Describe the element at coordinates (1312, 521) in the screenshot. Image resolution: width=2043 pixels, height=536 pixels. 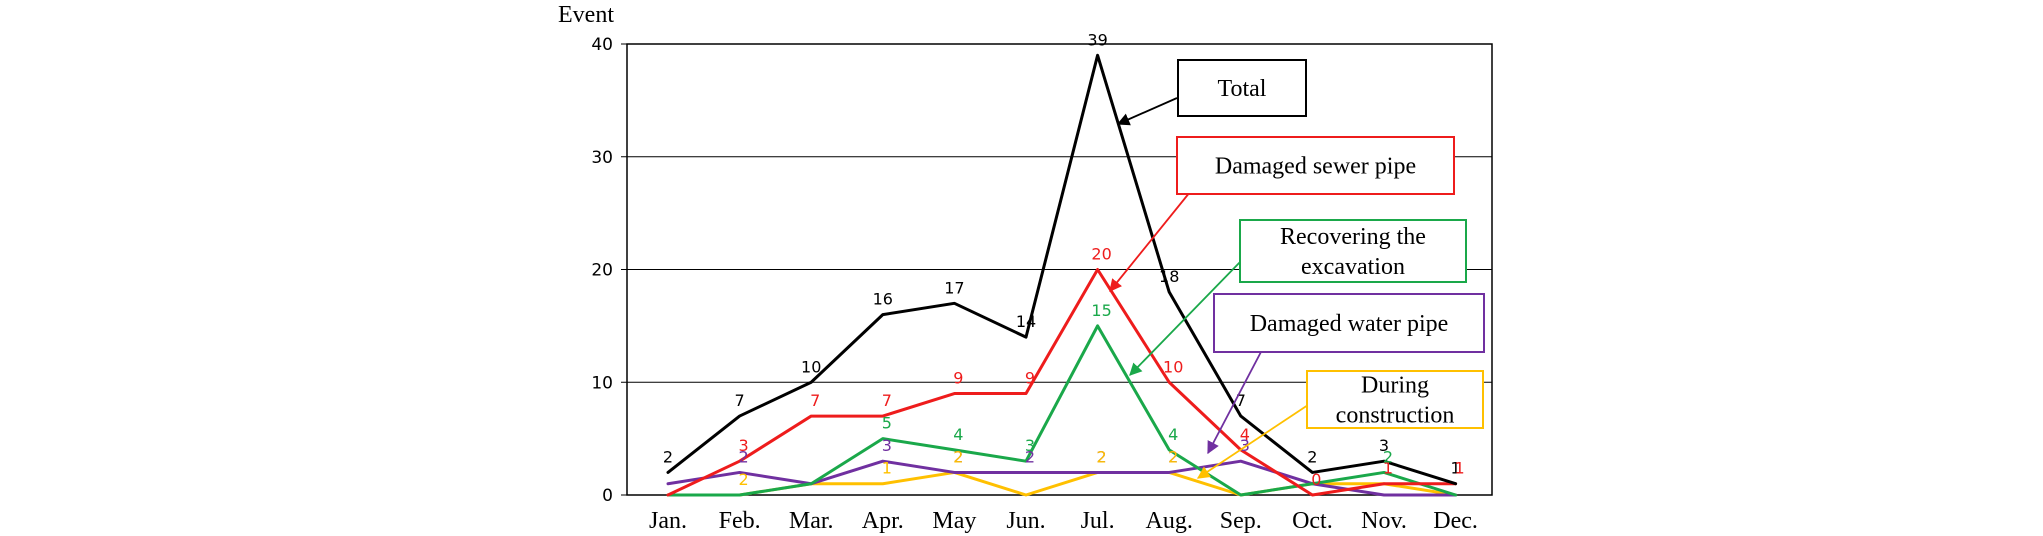
I see `x-tick-label: Oct.` at that location.